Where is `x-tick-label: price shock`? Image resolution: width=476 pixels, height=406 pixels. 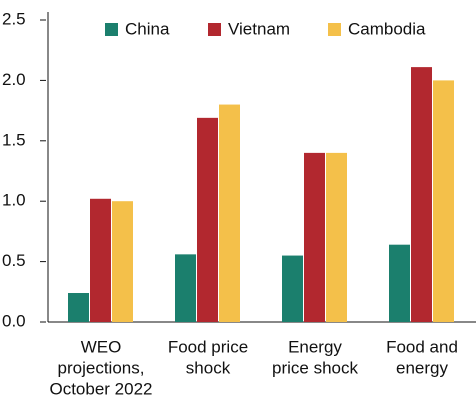
x-tick-label: price shock is located at coordinates (315, 367).